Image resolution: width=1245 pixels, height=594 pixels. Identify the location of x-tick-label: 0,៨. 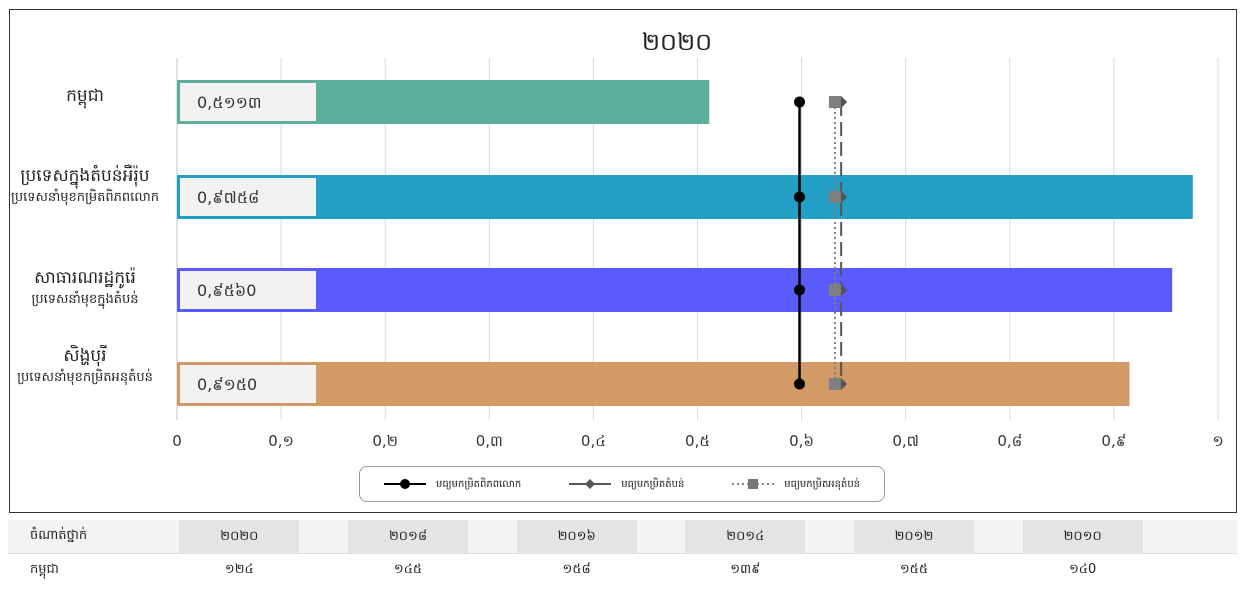
(1009, 441).